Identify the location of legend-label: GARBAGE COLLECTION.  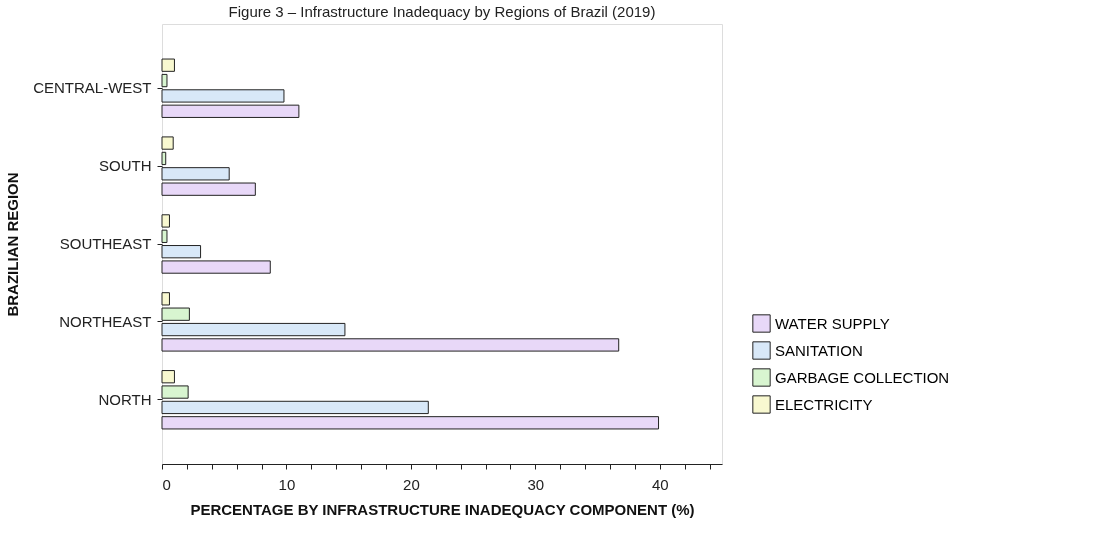
(862, 377).